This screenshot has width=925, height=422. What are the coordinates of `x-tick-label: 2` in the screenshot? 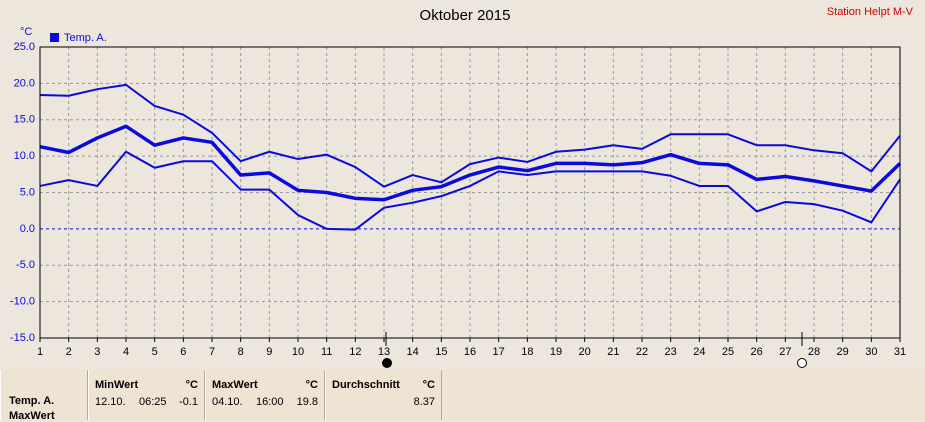 It's located at (69, 352).